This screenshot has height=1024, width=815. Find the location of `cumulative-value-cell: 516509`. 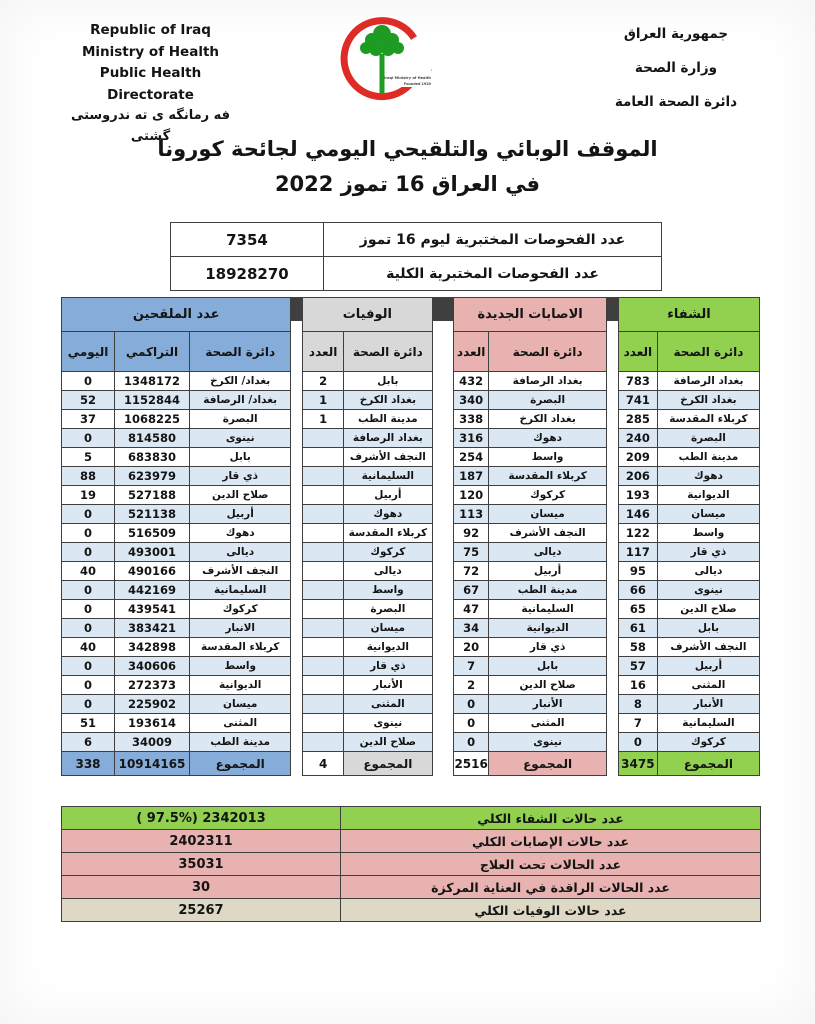

cumulative-value-cell: 516509 is located at coordinates (152, 533).